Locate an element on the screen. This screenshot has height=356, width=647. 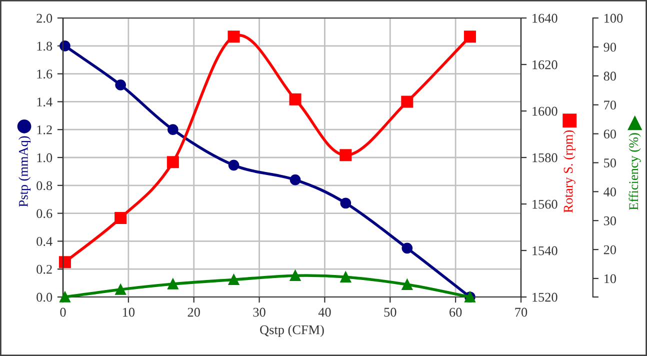
y2-tick-label: 1540 is located at coordinates (545, 251).